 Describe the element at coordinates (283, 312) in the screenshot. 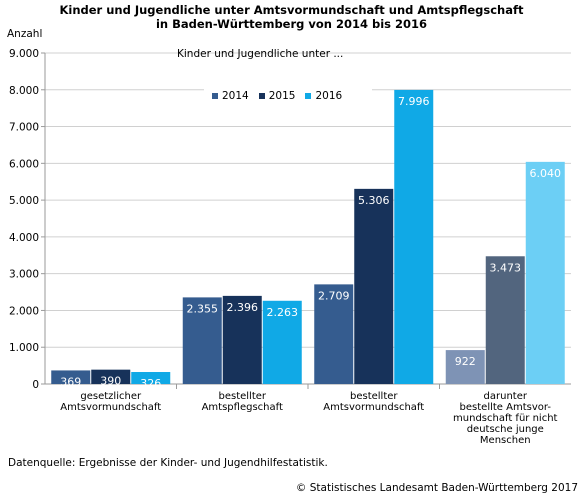

I see `data-label: 2.263` at that location.